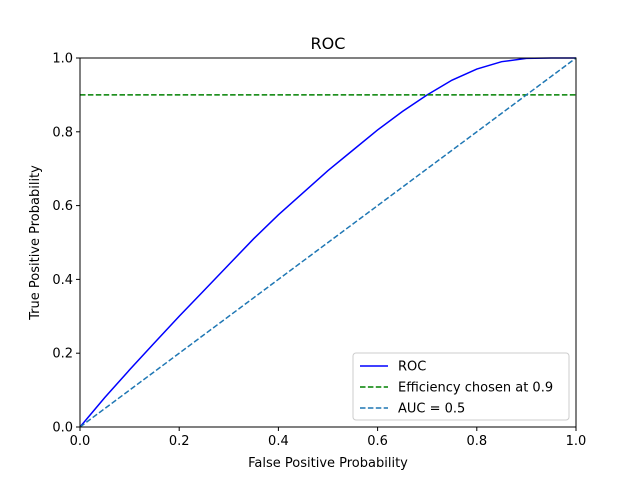 The height and width of the screenshot is (480, 640). What do you see at coordinates (62, 206) in the screenshot?
I see `y-tick-label: 0.6` at bounding box center [62, 206].